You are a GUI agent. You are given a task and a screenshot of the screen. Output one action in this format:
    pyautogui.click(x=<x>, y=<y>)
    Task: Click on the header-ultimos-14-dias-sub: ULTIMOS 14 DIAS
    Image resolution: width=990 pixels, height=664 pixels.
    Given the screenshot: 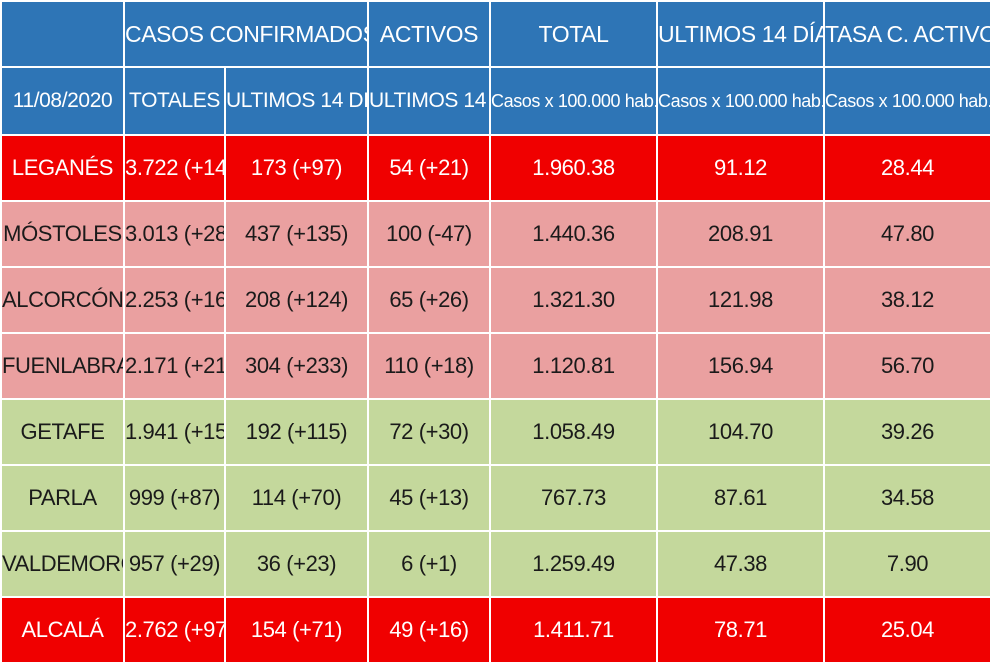 What is the action you would take?
    pyautogui.click(x=296, y=101)
    